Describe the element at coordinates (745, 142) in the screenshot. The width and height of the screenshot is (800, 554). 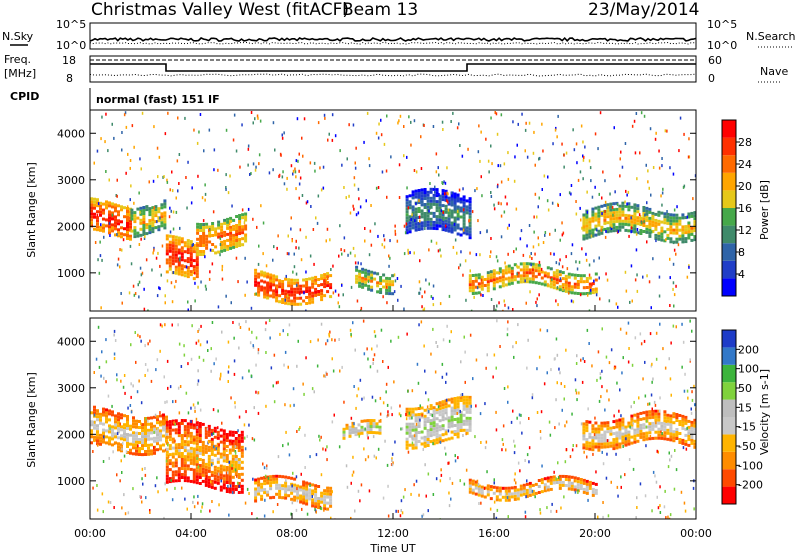
I see `colorbar-tick-label: 28` at that location.